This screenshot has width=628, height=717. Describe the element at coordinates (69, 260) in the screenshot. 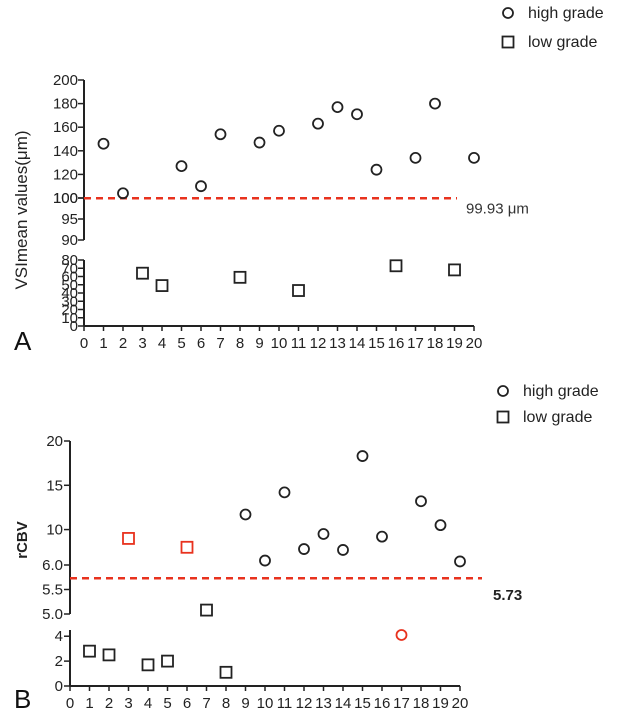

I see `y-tick-label: 80` at that location.